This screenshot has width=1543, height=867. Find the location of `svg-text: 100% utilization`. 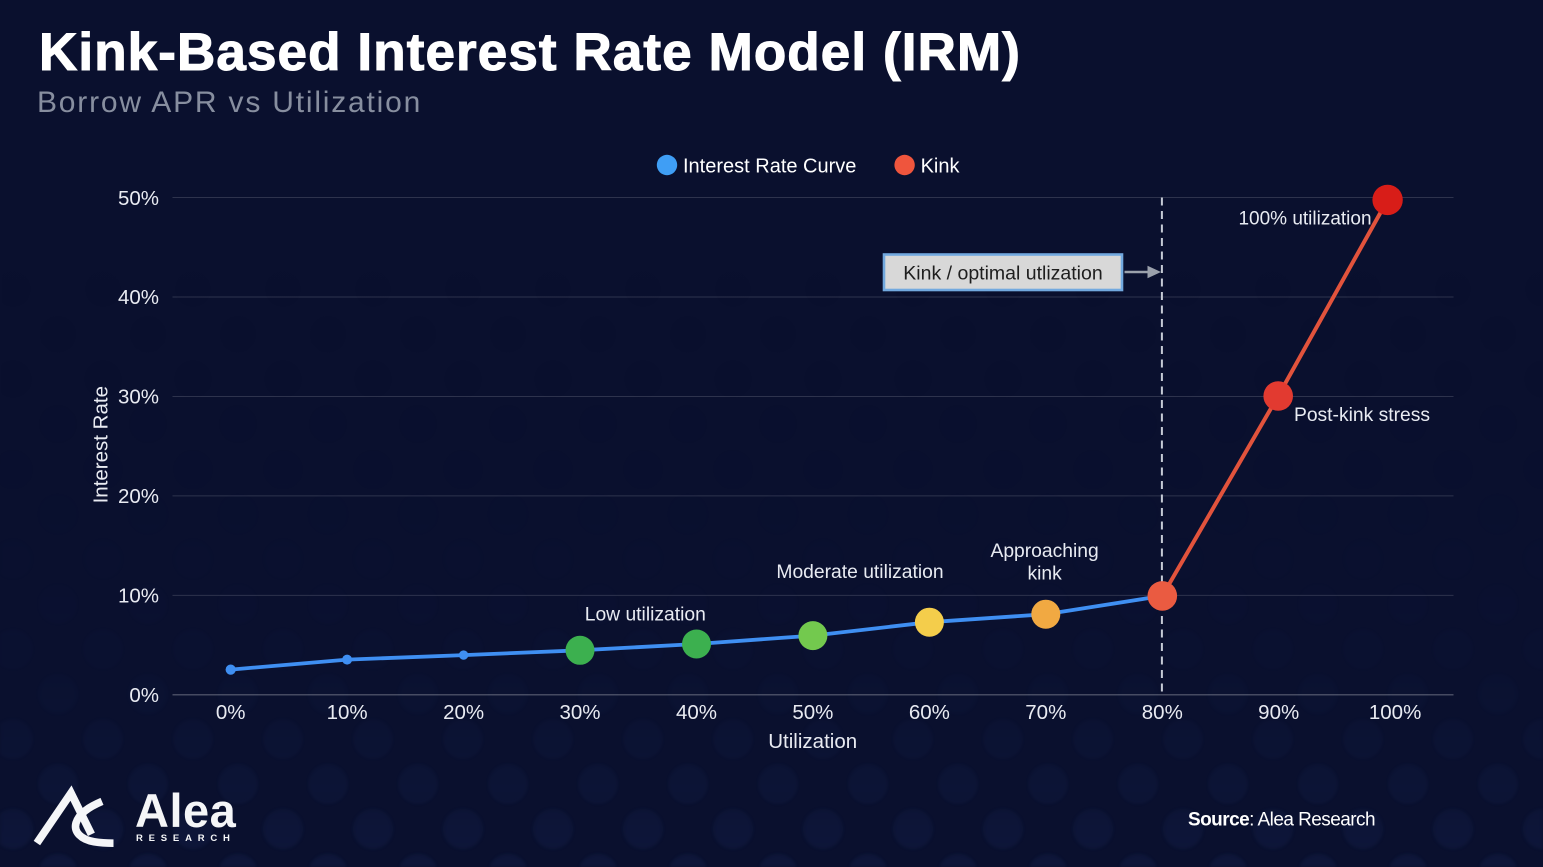

svg-text: 100% utilization is located at coordinates (1304, 218).